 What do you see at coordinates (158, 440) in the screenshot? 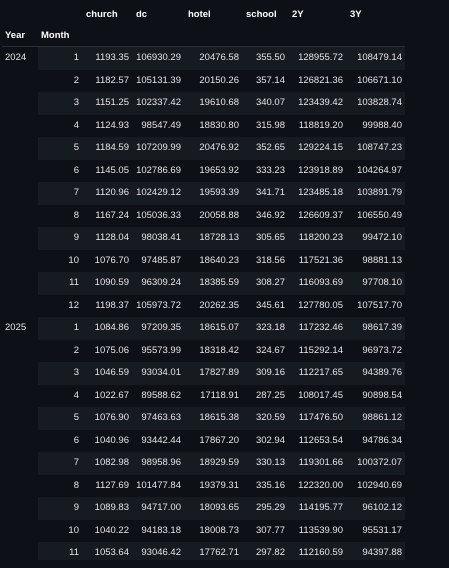
I see `cell-dc: 93442.44` at bounding box center [158, 440].